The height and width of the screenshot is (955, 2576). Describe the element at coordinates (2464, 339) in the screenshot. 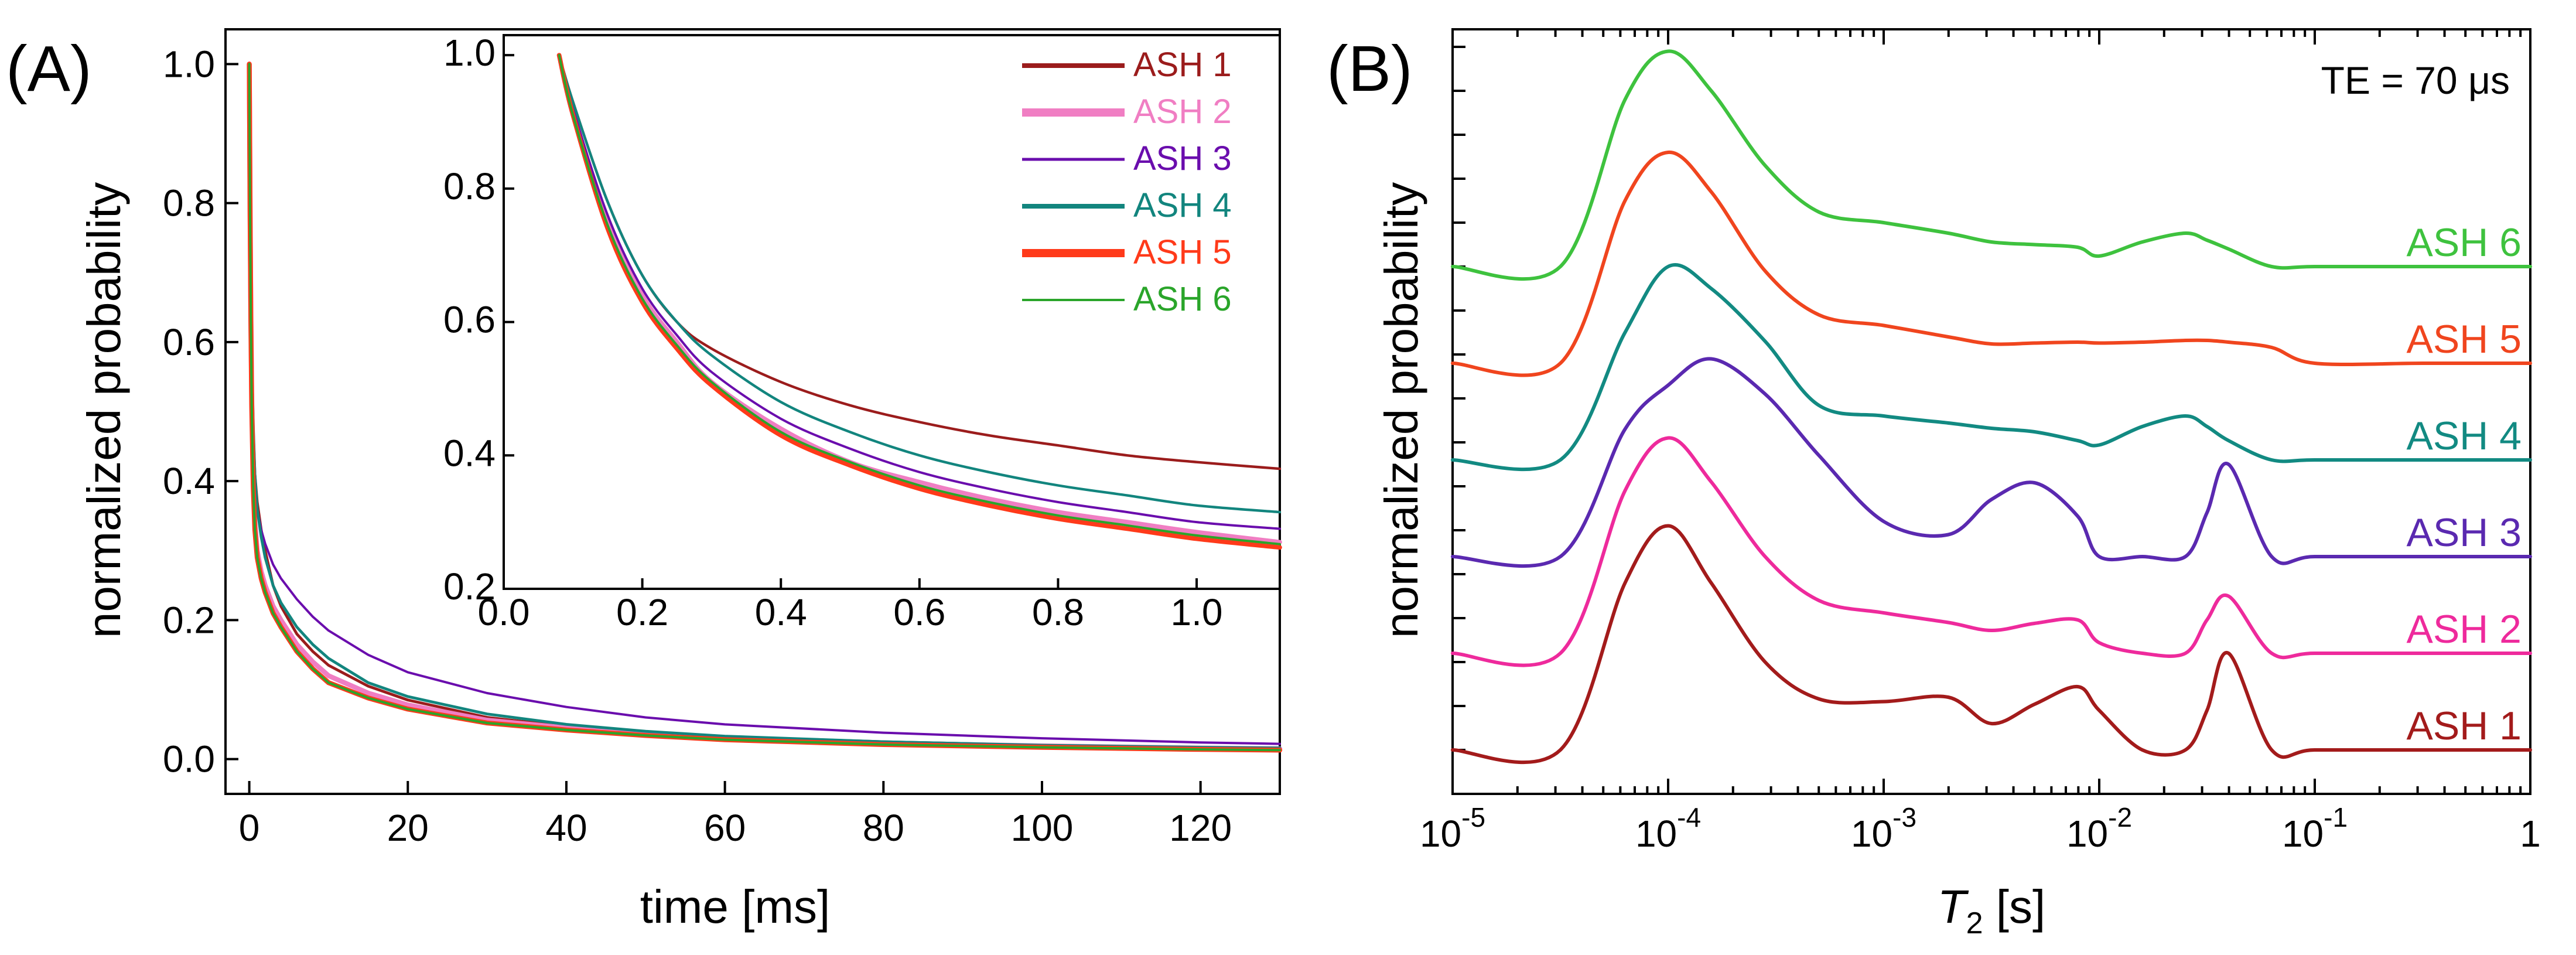

I see `panel-b-series-label-5: ASH 5` at that location.